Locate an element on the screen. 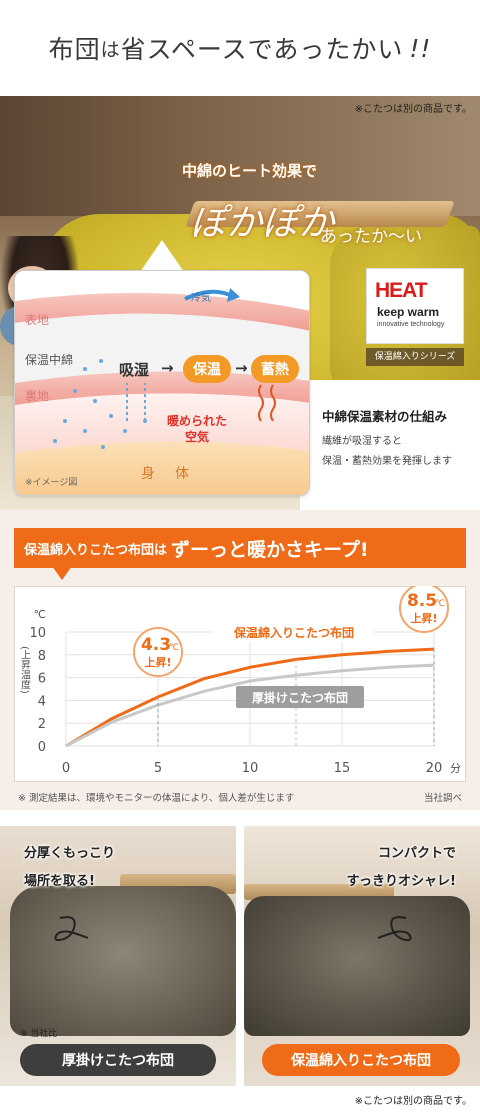 The width and height of the screenshot is (480, 1112). series-label-bg-thick is located at coordinates (300, 697).